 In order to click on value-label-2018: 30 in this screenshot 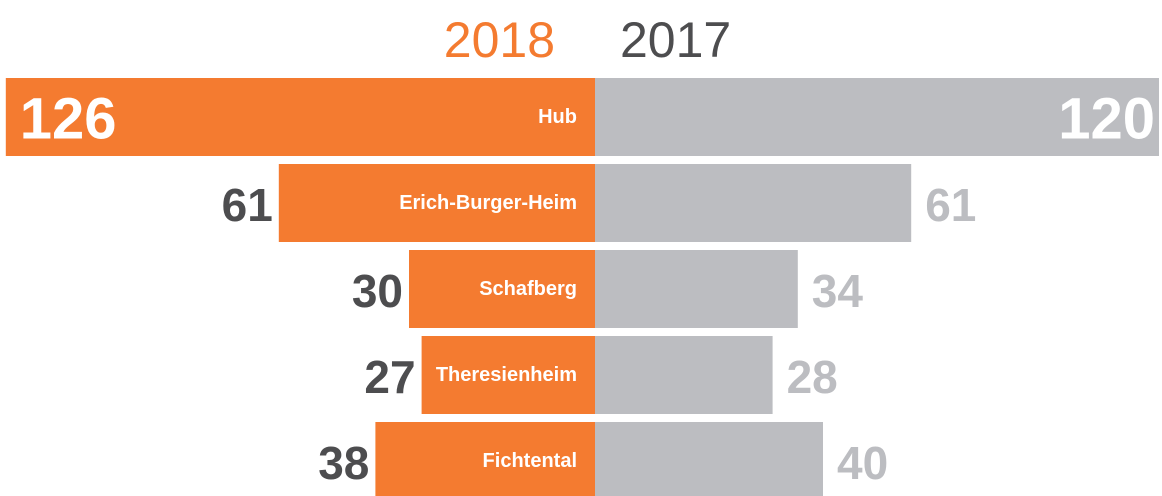, I will do `click(377, 291)`.